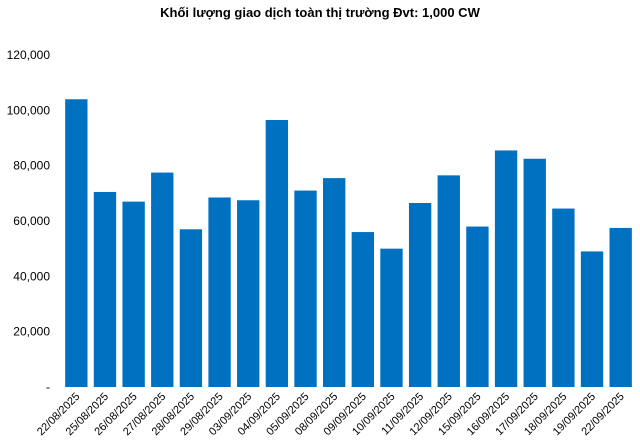 Image resolution: width=640 pixels, height=448 pixels. What do you see at coordinates (31, 166) in the screenshot?
I see `y-tick-label: 80,000` at bounding box center [31, 166].